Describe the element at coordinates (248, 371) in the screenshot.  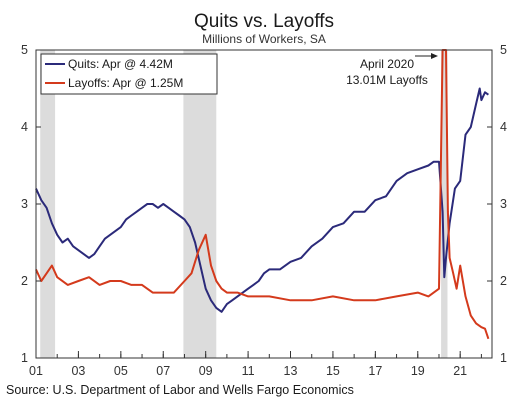
I see `x-tick-label: 11` at that location.